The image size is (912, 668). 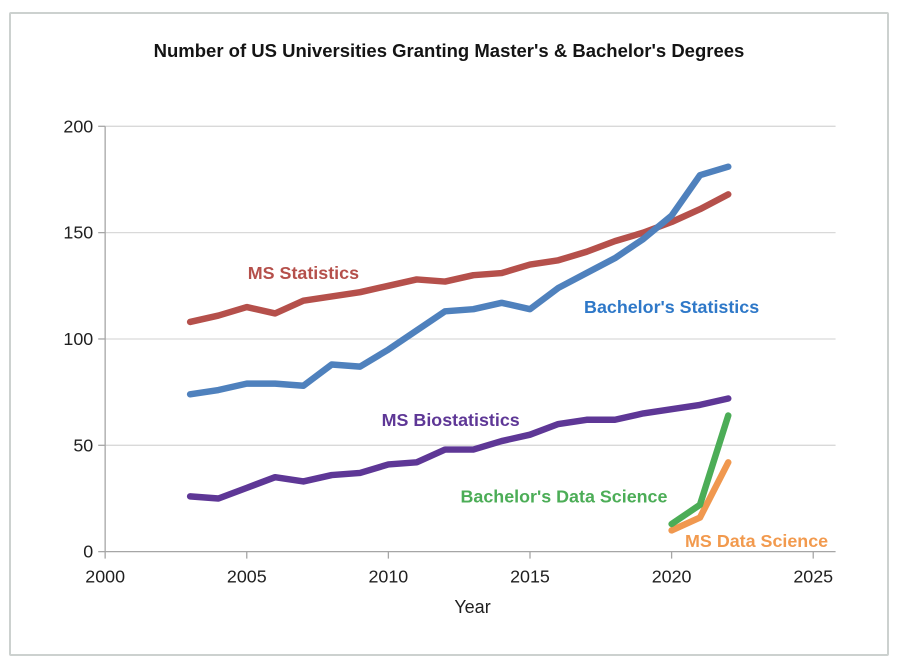 What do you see at coordinates (88, 552) in the screenshot?
I see `y-tick-label: 0` at bounding box center [88, 552].